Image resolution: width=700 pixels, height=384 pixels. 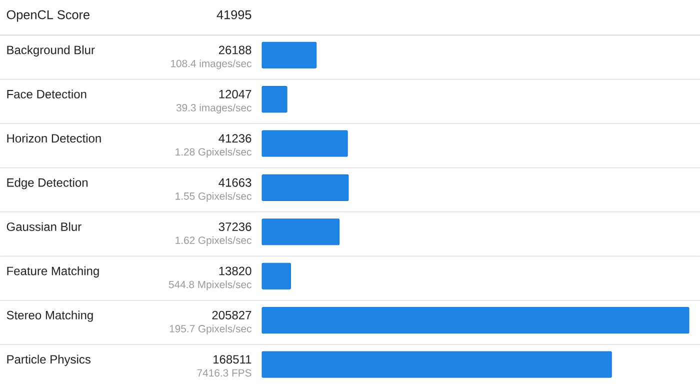 I want to click on y-tick-label: Stereo Matching, so click(x=49, y=316).